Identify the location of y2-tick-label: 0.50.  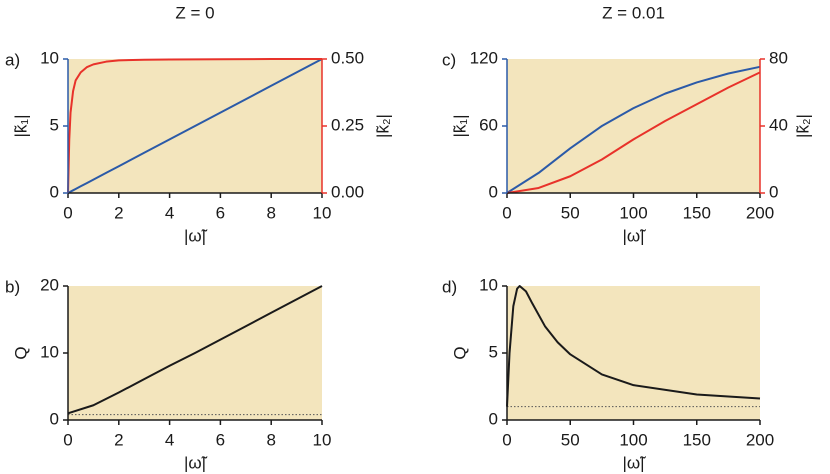
(347, 57).